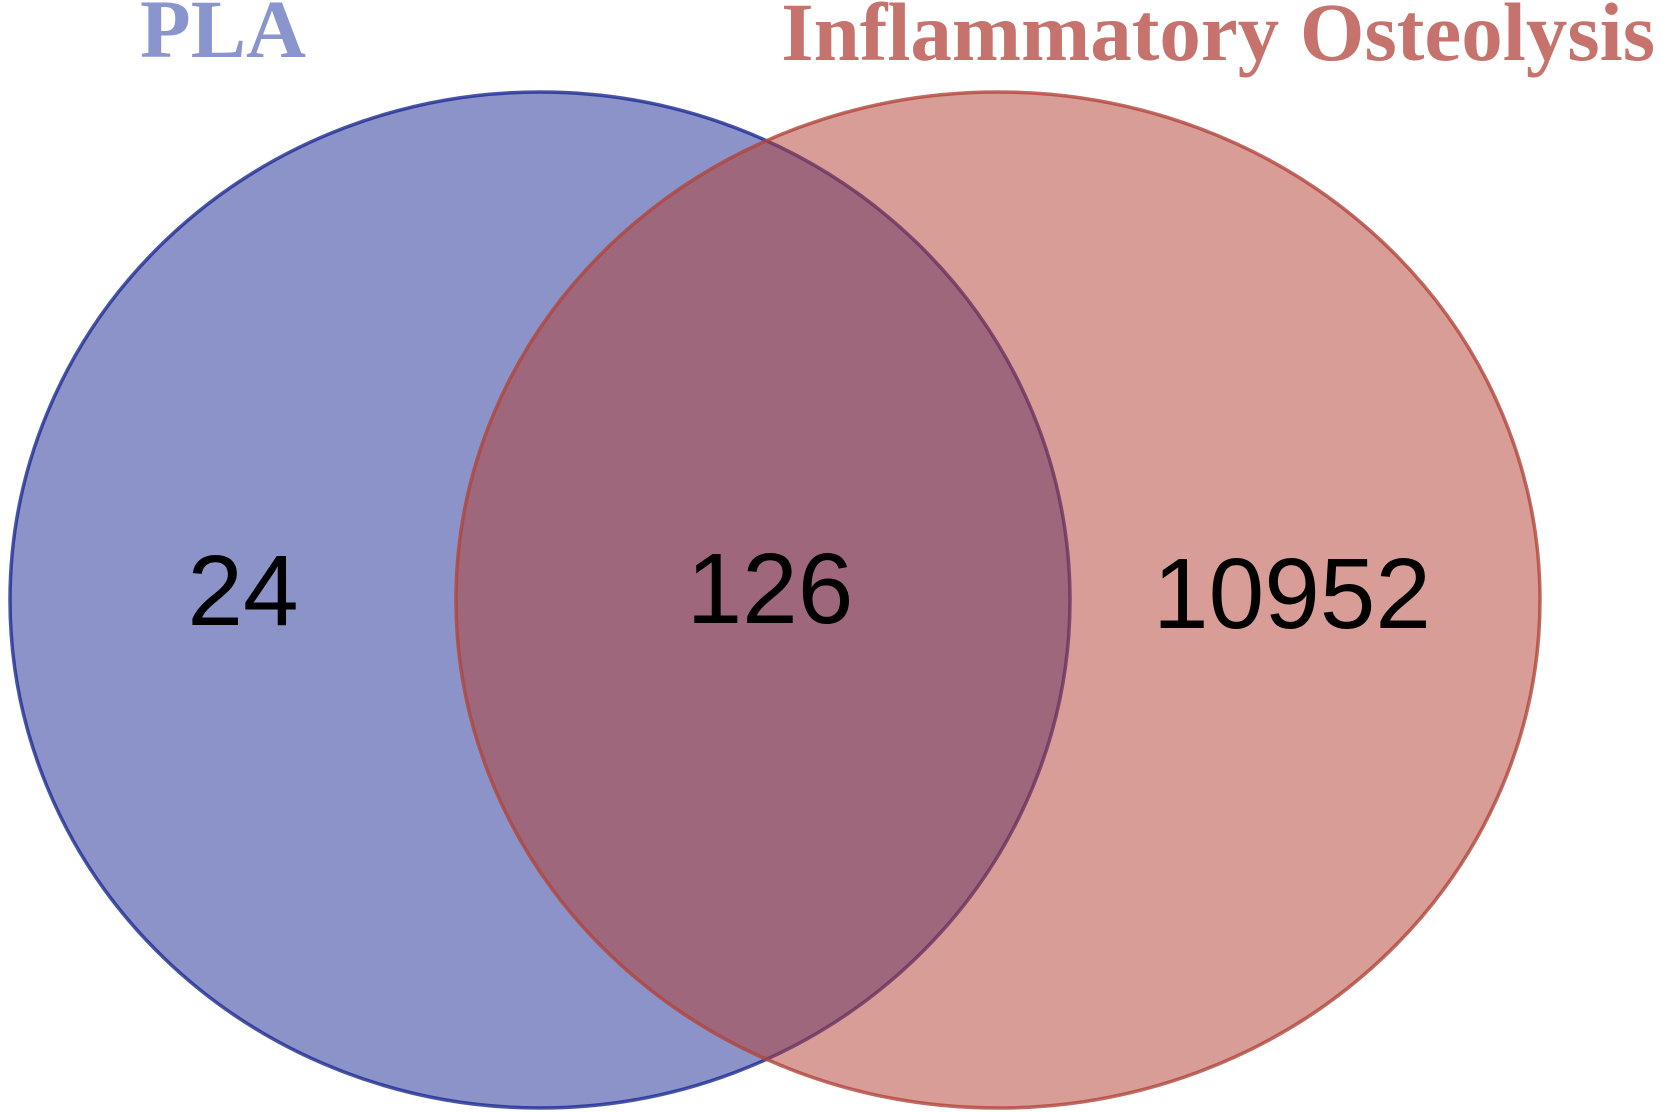 This screenshot has width=1663, height=1112. What do you see at coordinates (1218, 39) in the screenshot?
I see `set-label-inflammatory-osteolysis: Inflammatory Osteolysis` at bounding box center [1218, 39].